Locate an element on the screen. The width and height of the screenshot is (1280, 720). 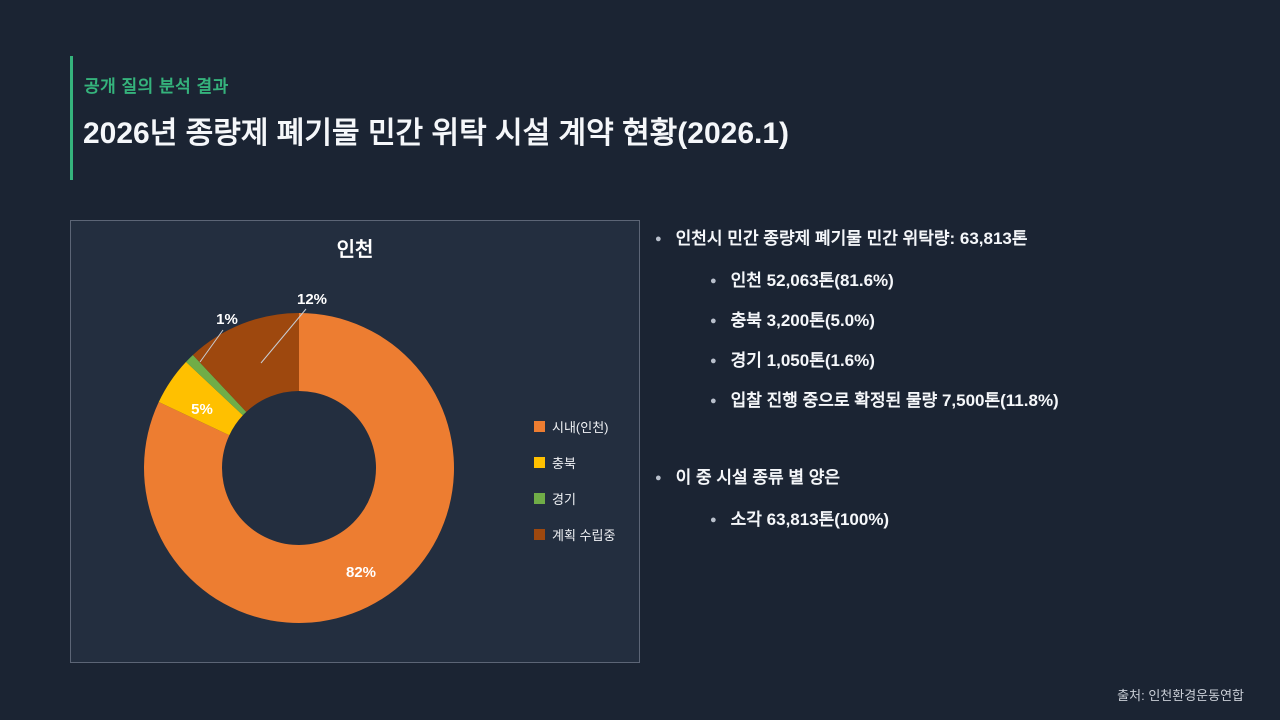
source-credit: 출처: 인천환경운동연합 is located at coordinates (1180, 695).